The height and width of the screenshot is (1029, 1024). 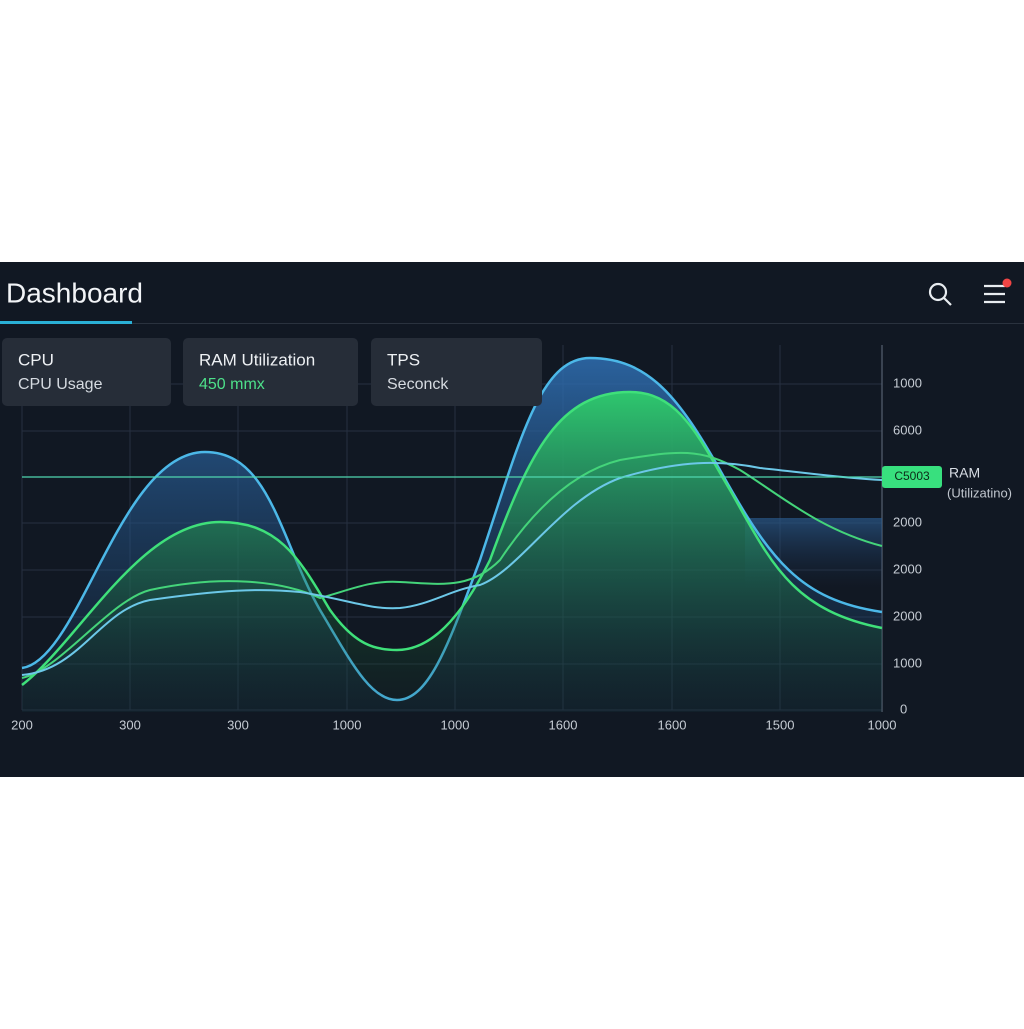 I want to click on search-icon, so click(x=940, y=294).